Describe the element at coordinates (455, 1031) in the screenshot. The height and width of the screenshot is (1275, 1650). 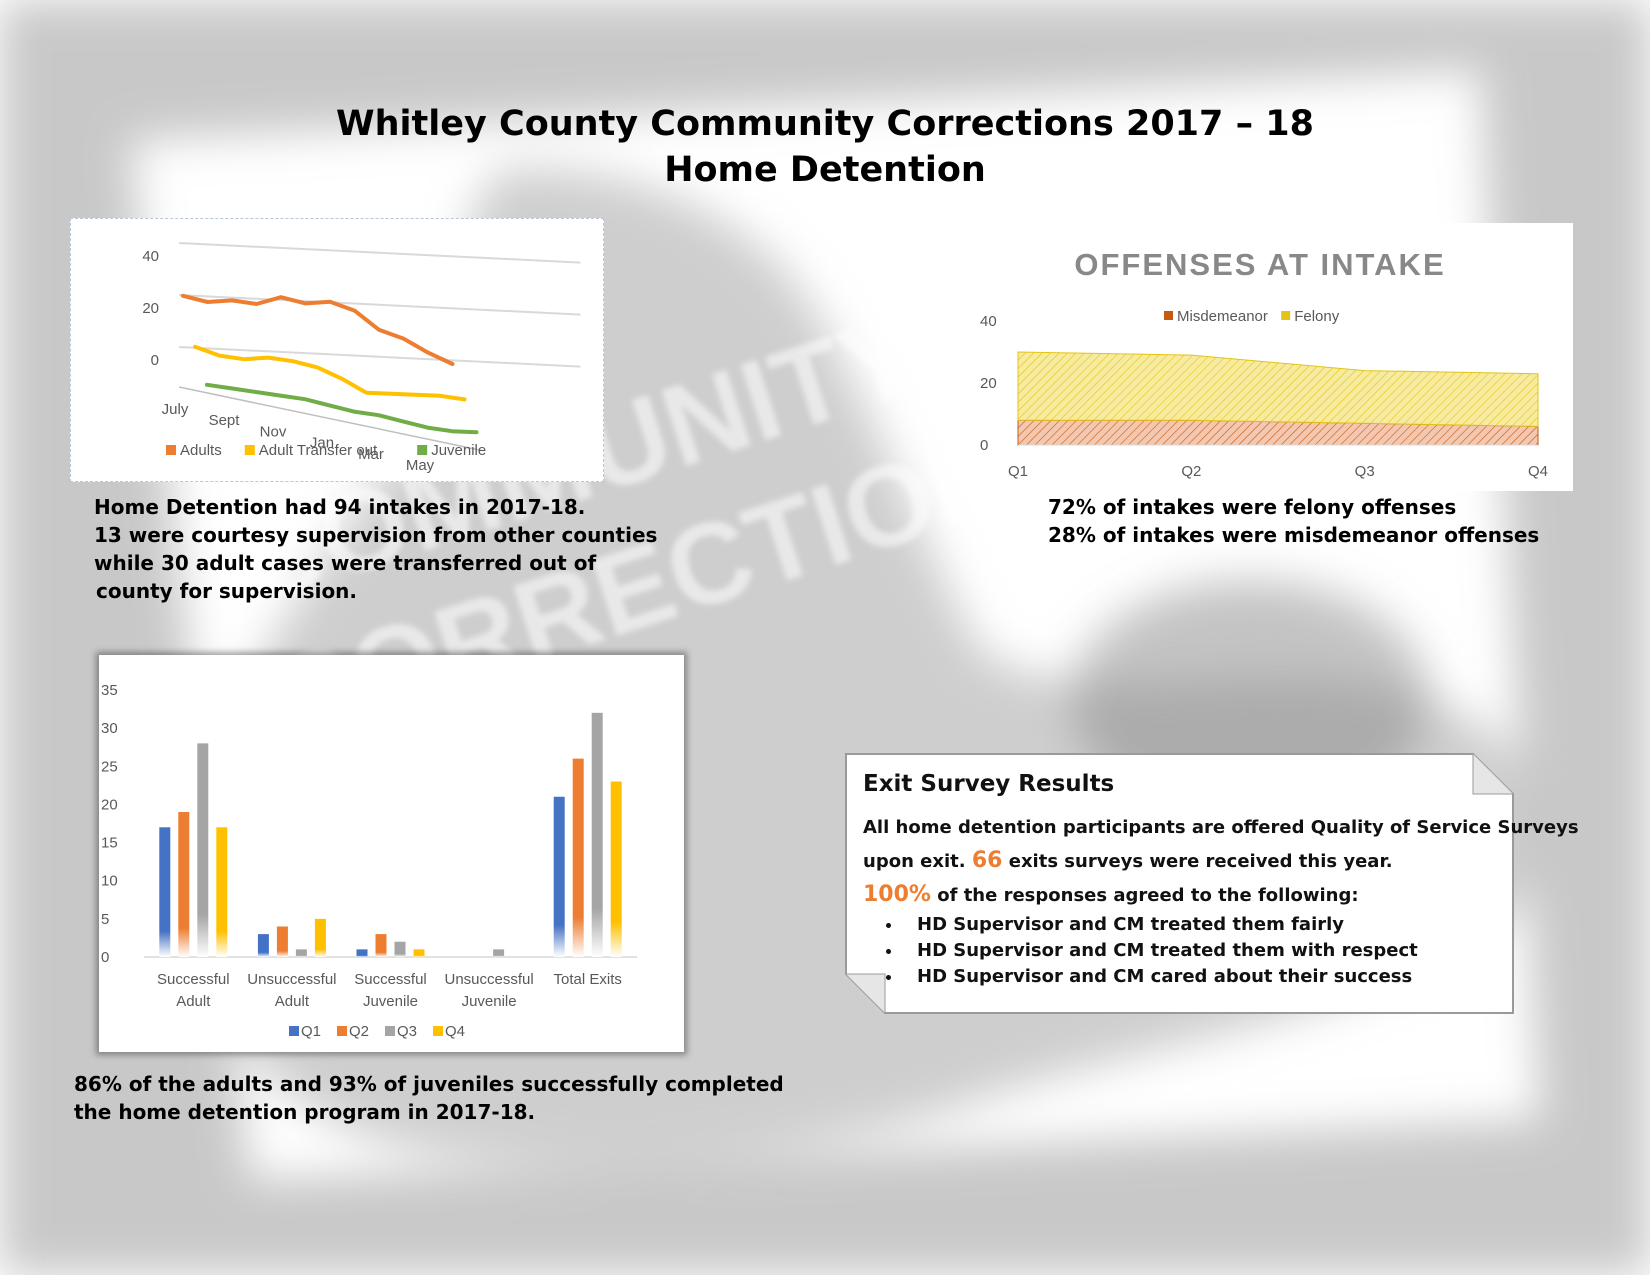
I see `legend-label: Q4` at that location.